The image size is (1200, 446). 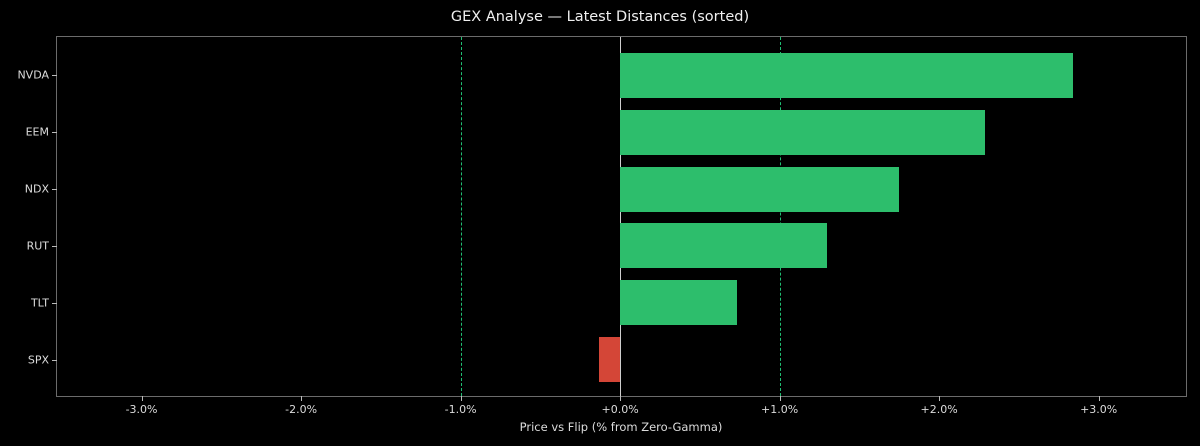 What do you see at coordinates (847, 75) in the screenshot?
I see `bar-nvda` at bounding box center [847, 75].